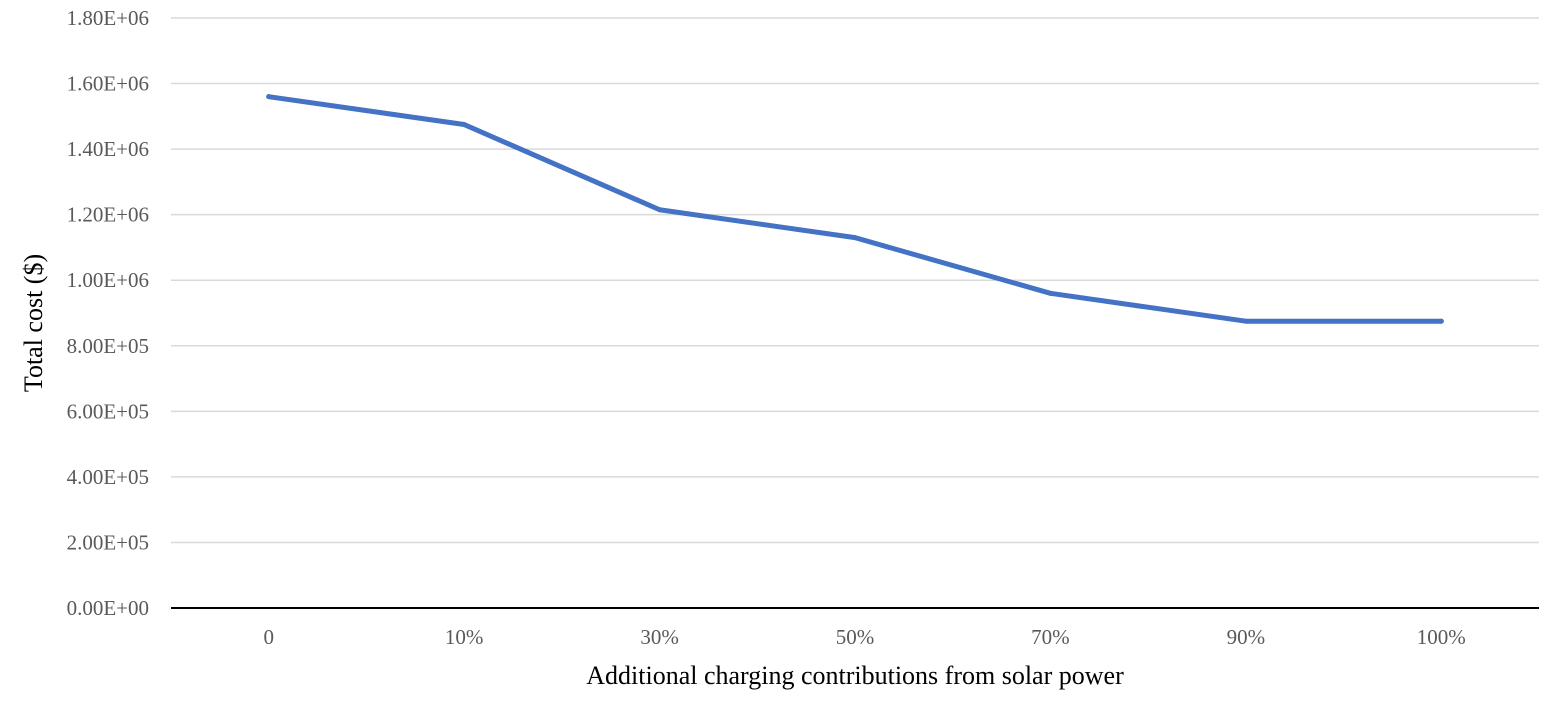 This screenshot has width=1549, height=718. What do you see at coordinates (108, 477) in the screenshot?
I see `y-tick-label: 4.00E+05` at bounding box center [108, 477].